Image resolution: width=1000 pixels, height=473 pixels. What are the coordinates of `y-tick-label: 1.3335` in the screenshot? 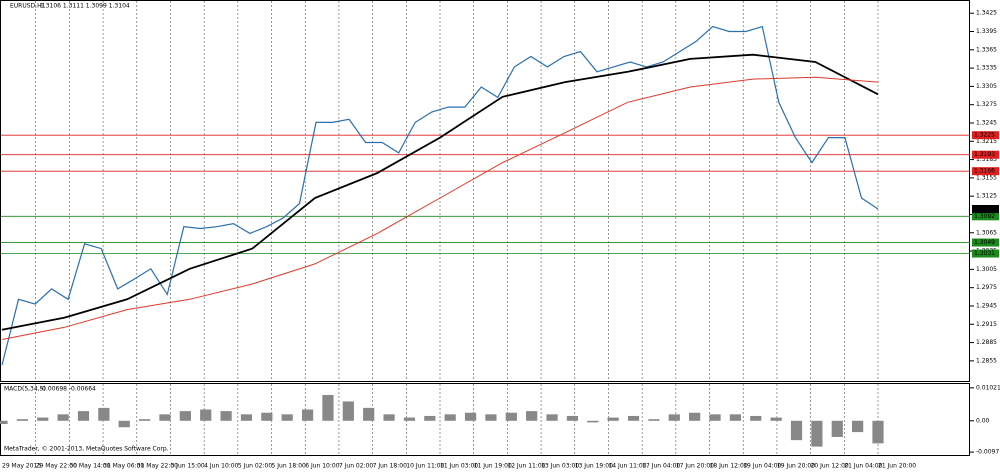 It's located at (986, 68).